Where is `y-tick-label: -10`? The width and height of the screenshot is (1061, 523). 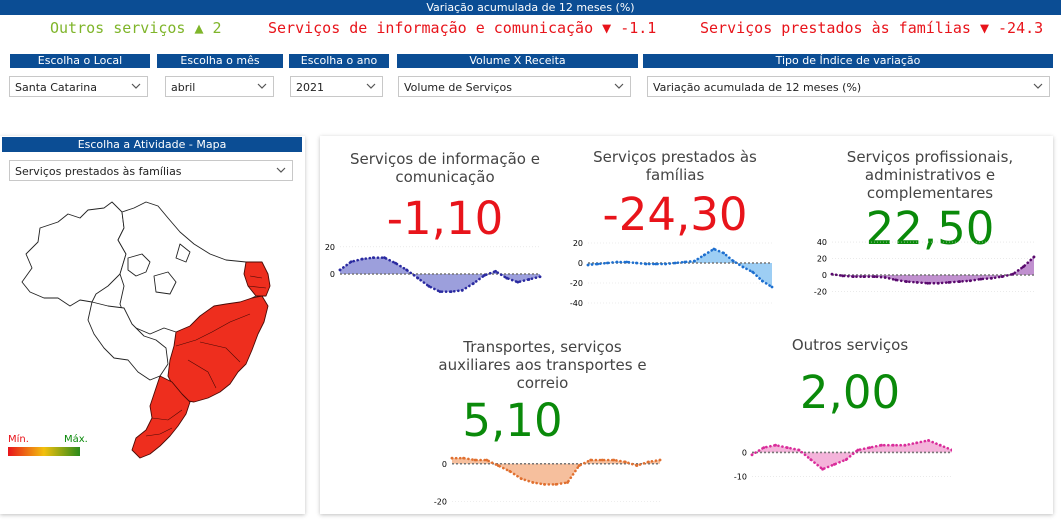
y-tick-label: -10 is located at coordinates (740, 476).